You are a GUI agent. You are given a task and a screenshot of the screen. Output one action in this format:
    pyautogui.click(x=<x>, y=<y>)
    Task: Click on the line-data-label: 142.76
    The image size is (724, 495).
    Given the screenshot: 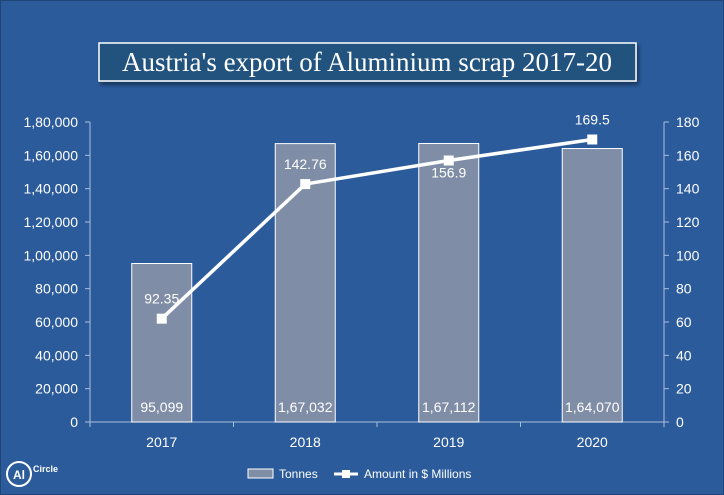 What is the action you would take?
    pyautogui.click(x=305, y=164)
    